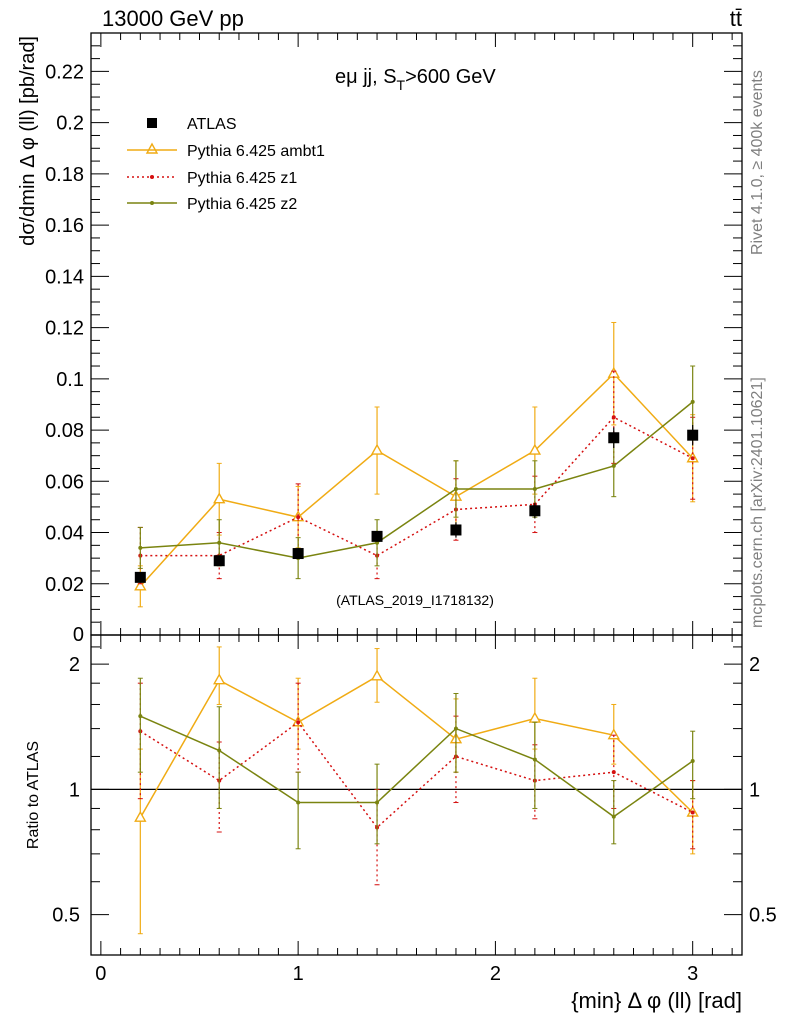  What do you see at coordinates (70, 380) in the screenshot?
I see `main-y-tick-label: 0.1` at bounding box center [70, 380].